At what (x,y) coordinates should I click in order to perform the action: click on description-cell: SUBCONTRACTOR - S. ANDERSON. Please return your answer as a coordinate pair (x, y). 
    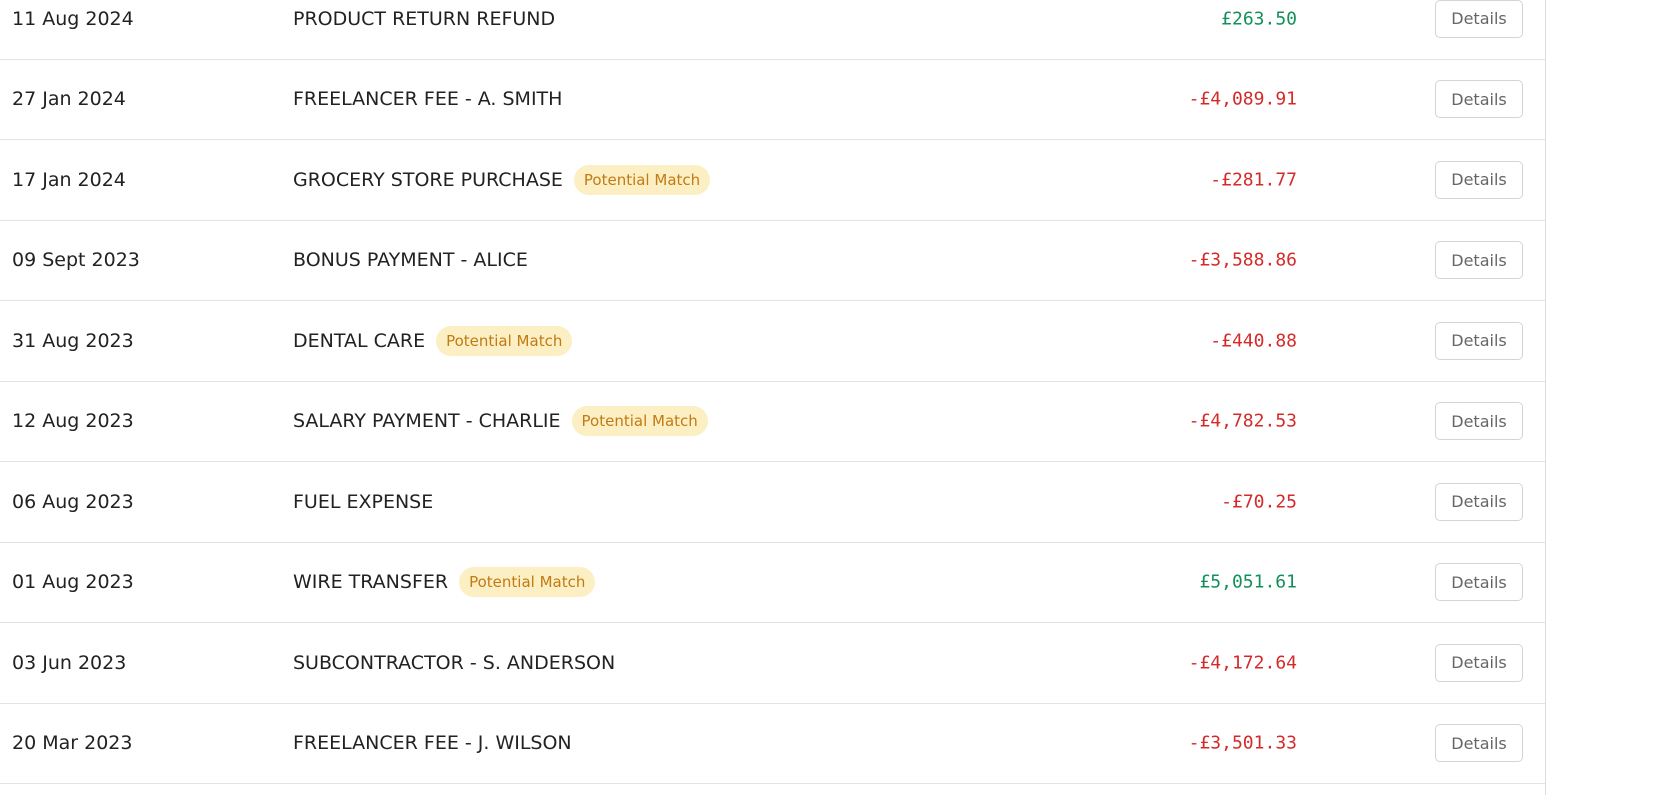
    Looking at the image, I should click on (454, 663).